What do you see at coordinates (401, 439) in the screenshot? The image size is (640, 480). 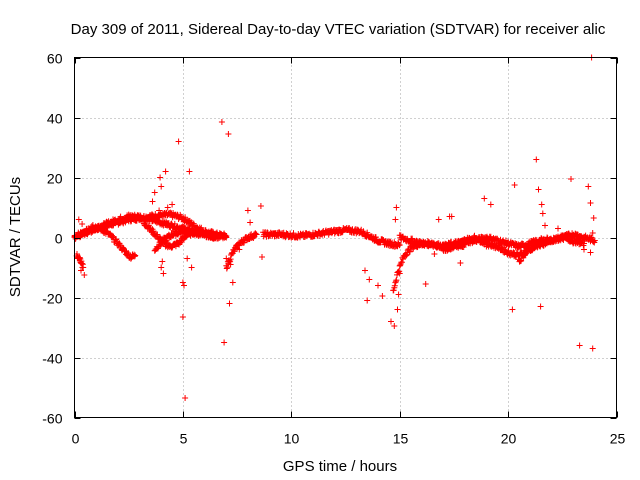 I see `x-tick-label: 15` at bounding box center [401, 439].